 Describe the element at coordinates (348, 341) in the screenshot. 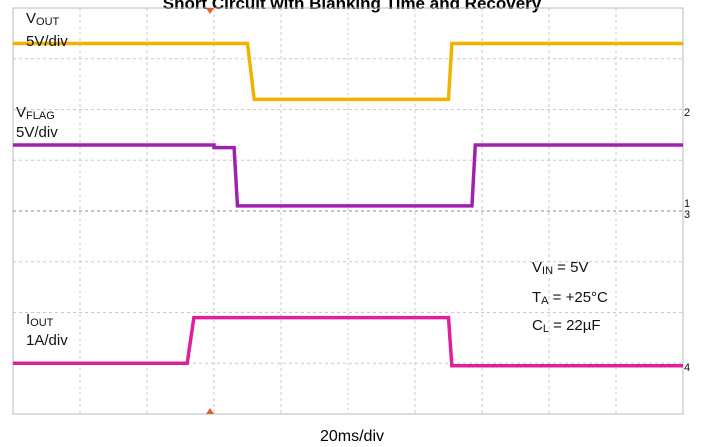

I see `iout-trace` at that location.